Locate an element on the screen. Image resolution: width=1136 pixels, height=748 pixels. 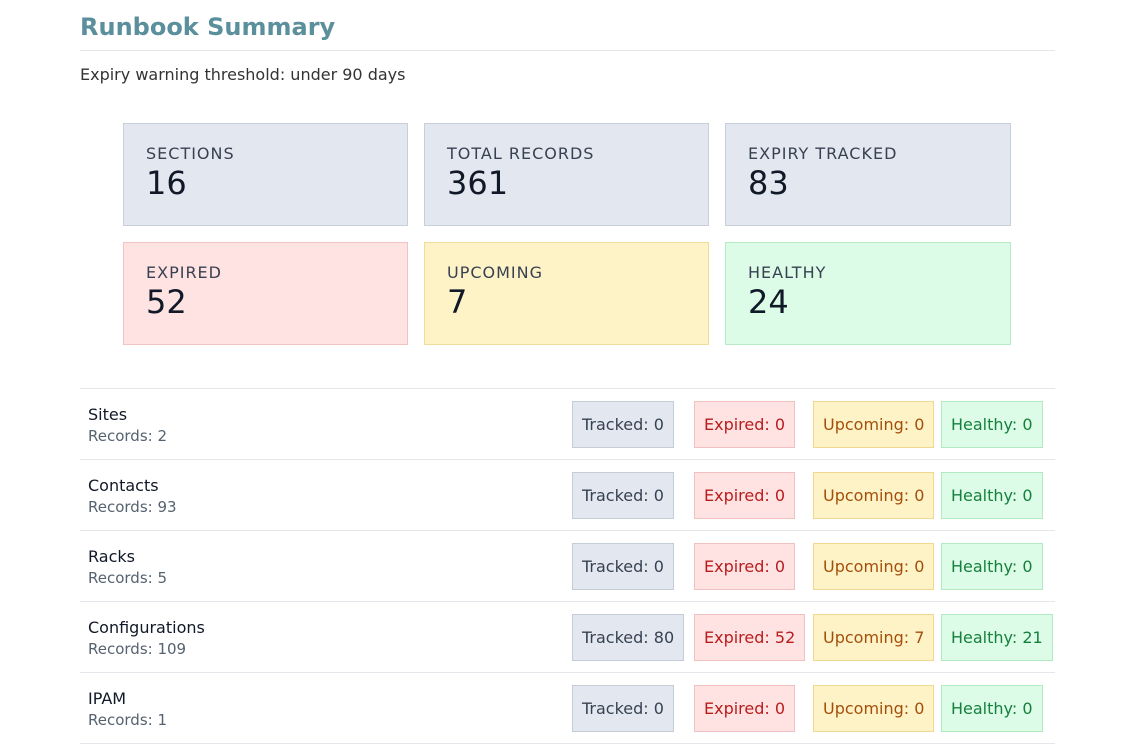
card-value: 7 is located at coordinates (457, 302).